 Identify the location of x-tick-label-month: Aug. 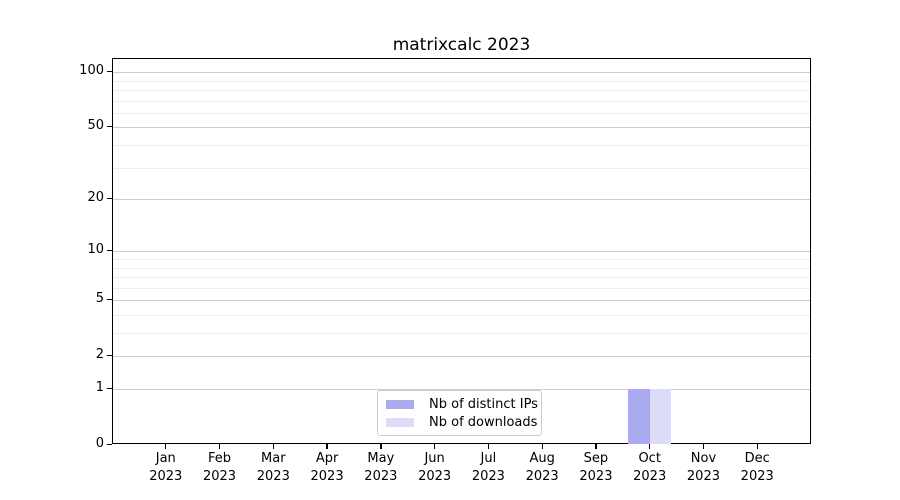
(542, 458).